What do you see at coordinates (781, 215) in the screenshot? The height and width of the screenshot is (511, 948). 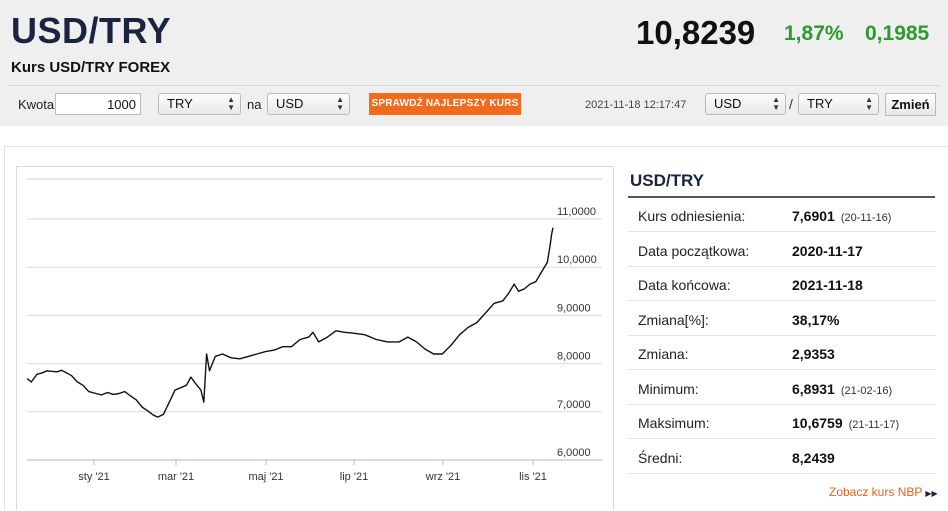 I see `stats-row: Kurs odniesienia: 7,6901 (20-11-16)` at bounding box center [781, 215].